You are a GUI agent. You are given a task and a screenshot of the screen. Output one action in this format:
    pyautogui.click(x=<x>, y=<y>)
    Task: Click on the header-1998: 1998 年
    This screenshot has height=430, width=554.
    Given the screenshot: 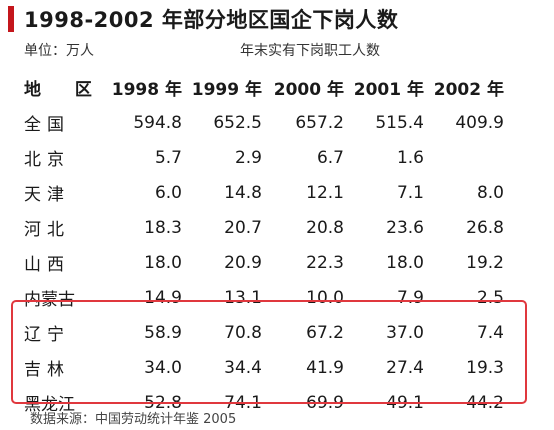 What is the action you would take?
    pyautogui.click(x=146, y=90)
    